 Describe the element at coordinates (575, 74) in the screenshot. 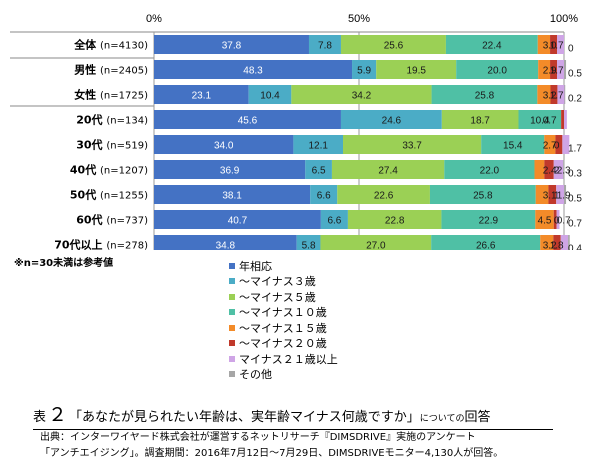

I see `data-label: 0.5` at that location.